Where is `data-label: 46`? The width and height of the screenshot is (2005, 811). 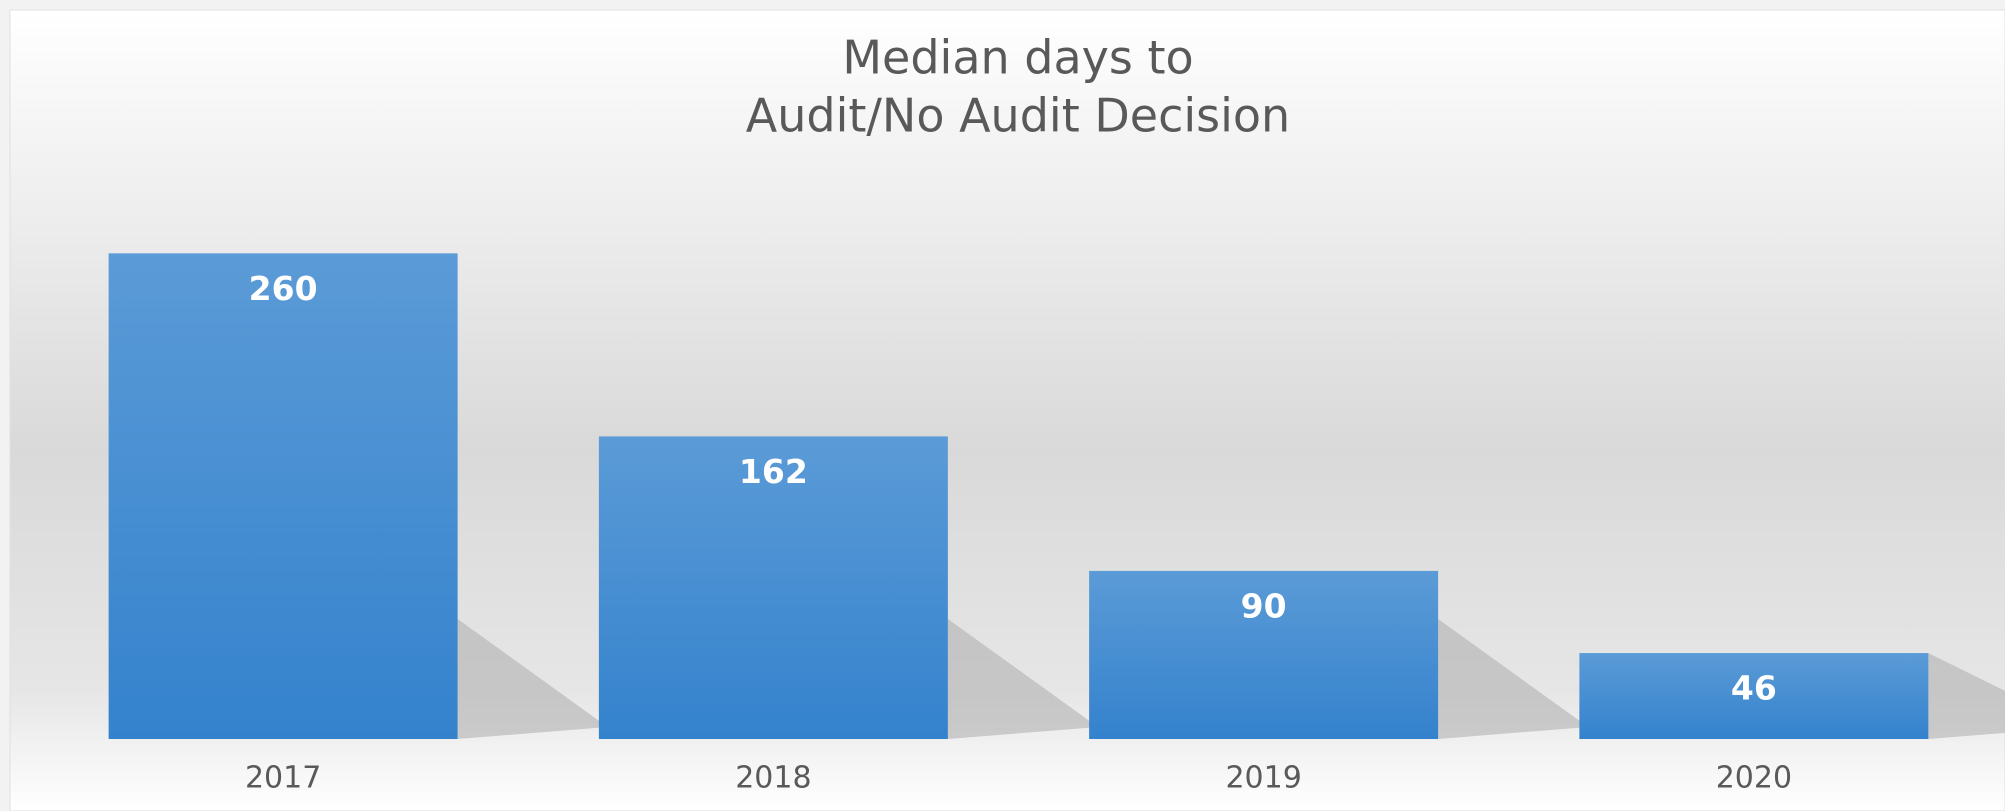 data-label: 46 is located at coordinates (1754, 688).